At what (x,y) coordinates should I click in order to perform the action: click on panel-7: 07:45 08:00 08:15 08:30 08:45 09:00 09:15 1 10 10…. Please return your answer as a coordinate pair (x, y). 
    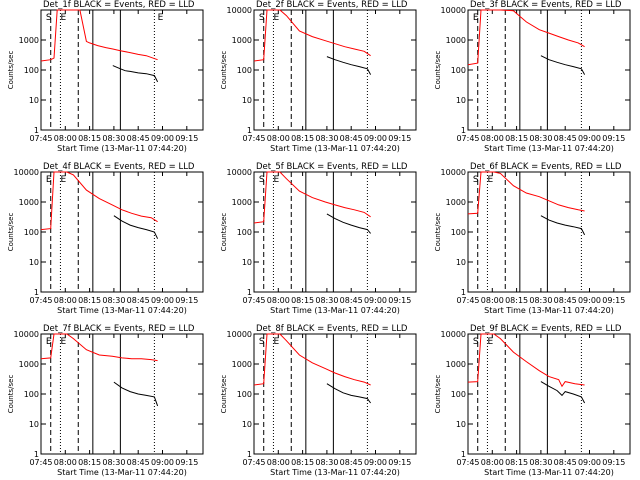
    Looking at the image, I should click on (105, 400).